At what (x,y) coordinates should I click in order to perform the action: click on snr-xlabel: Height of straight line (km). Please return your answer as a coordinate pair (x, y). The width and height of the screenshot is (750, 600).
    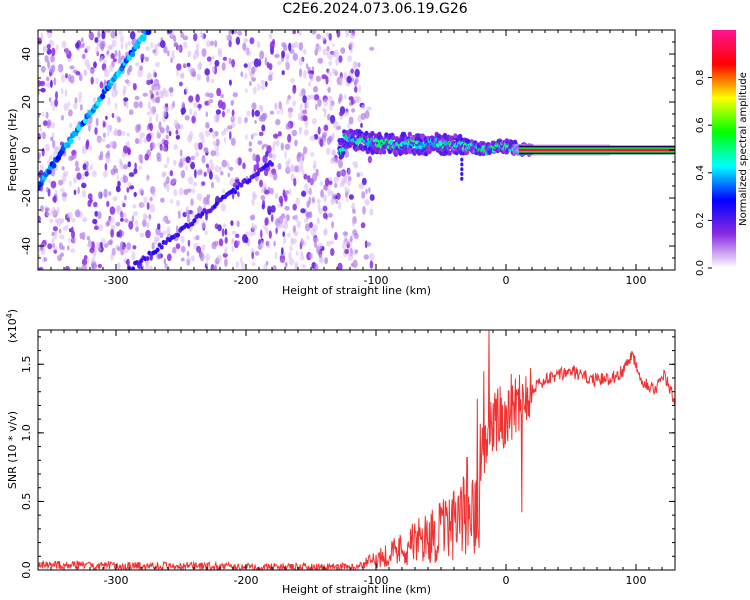
    Looking at the image, I should click on (356, 589).